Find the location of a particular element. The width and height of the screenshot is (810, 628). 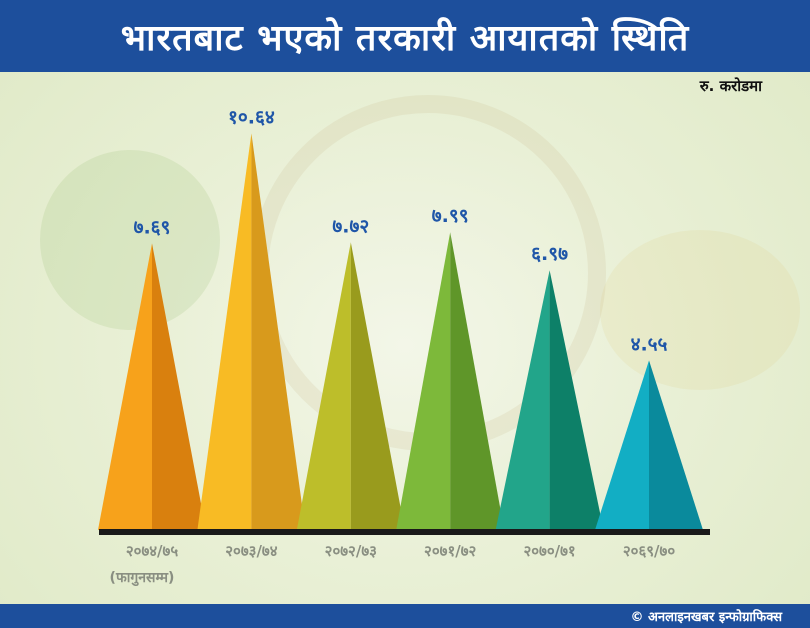

unit-label: रु. करोडमा is located at coordinates (730, 86).